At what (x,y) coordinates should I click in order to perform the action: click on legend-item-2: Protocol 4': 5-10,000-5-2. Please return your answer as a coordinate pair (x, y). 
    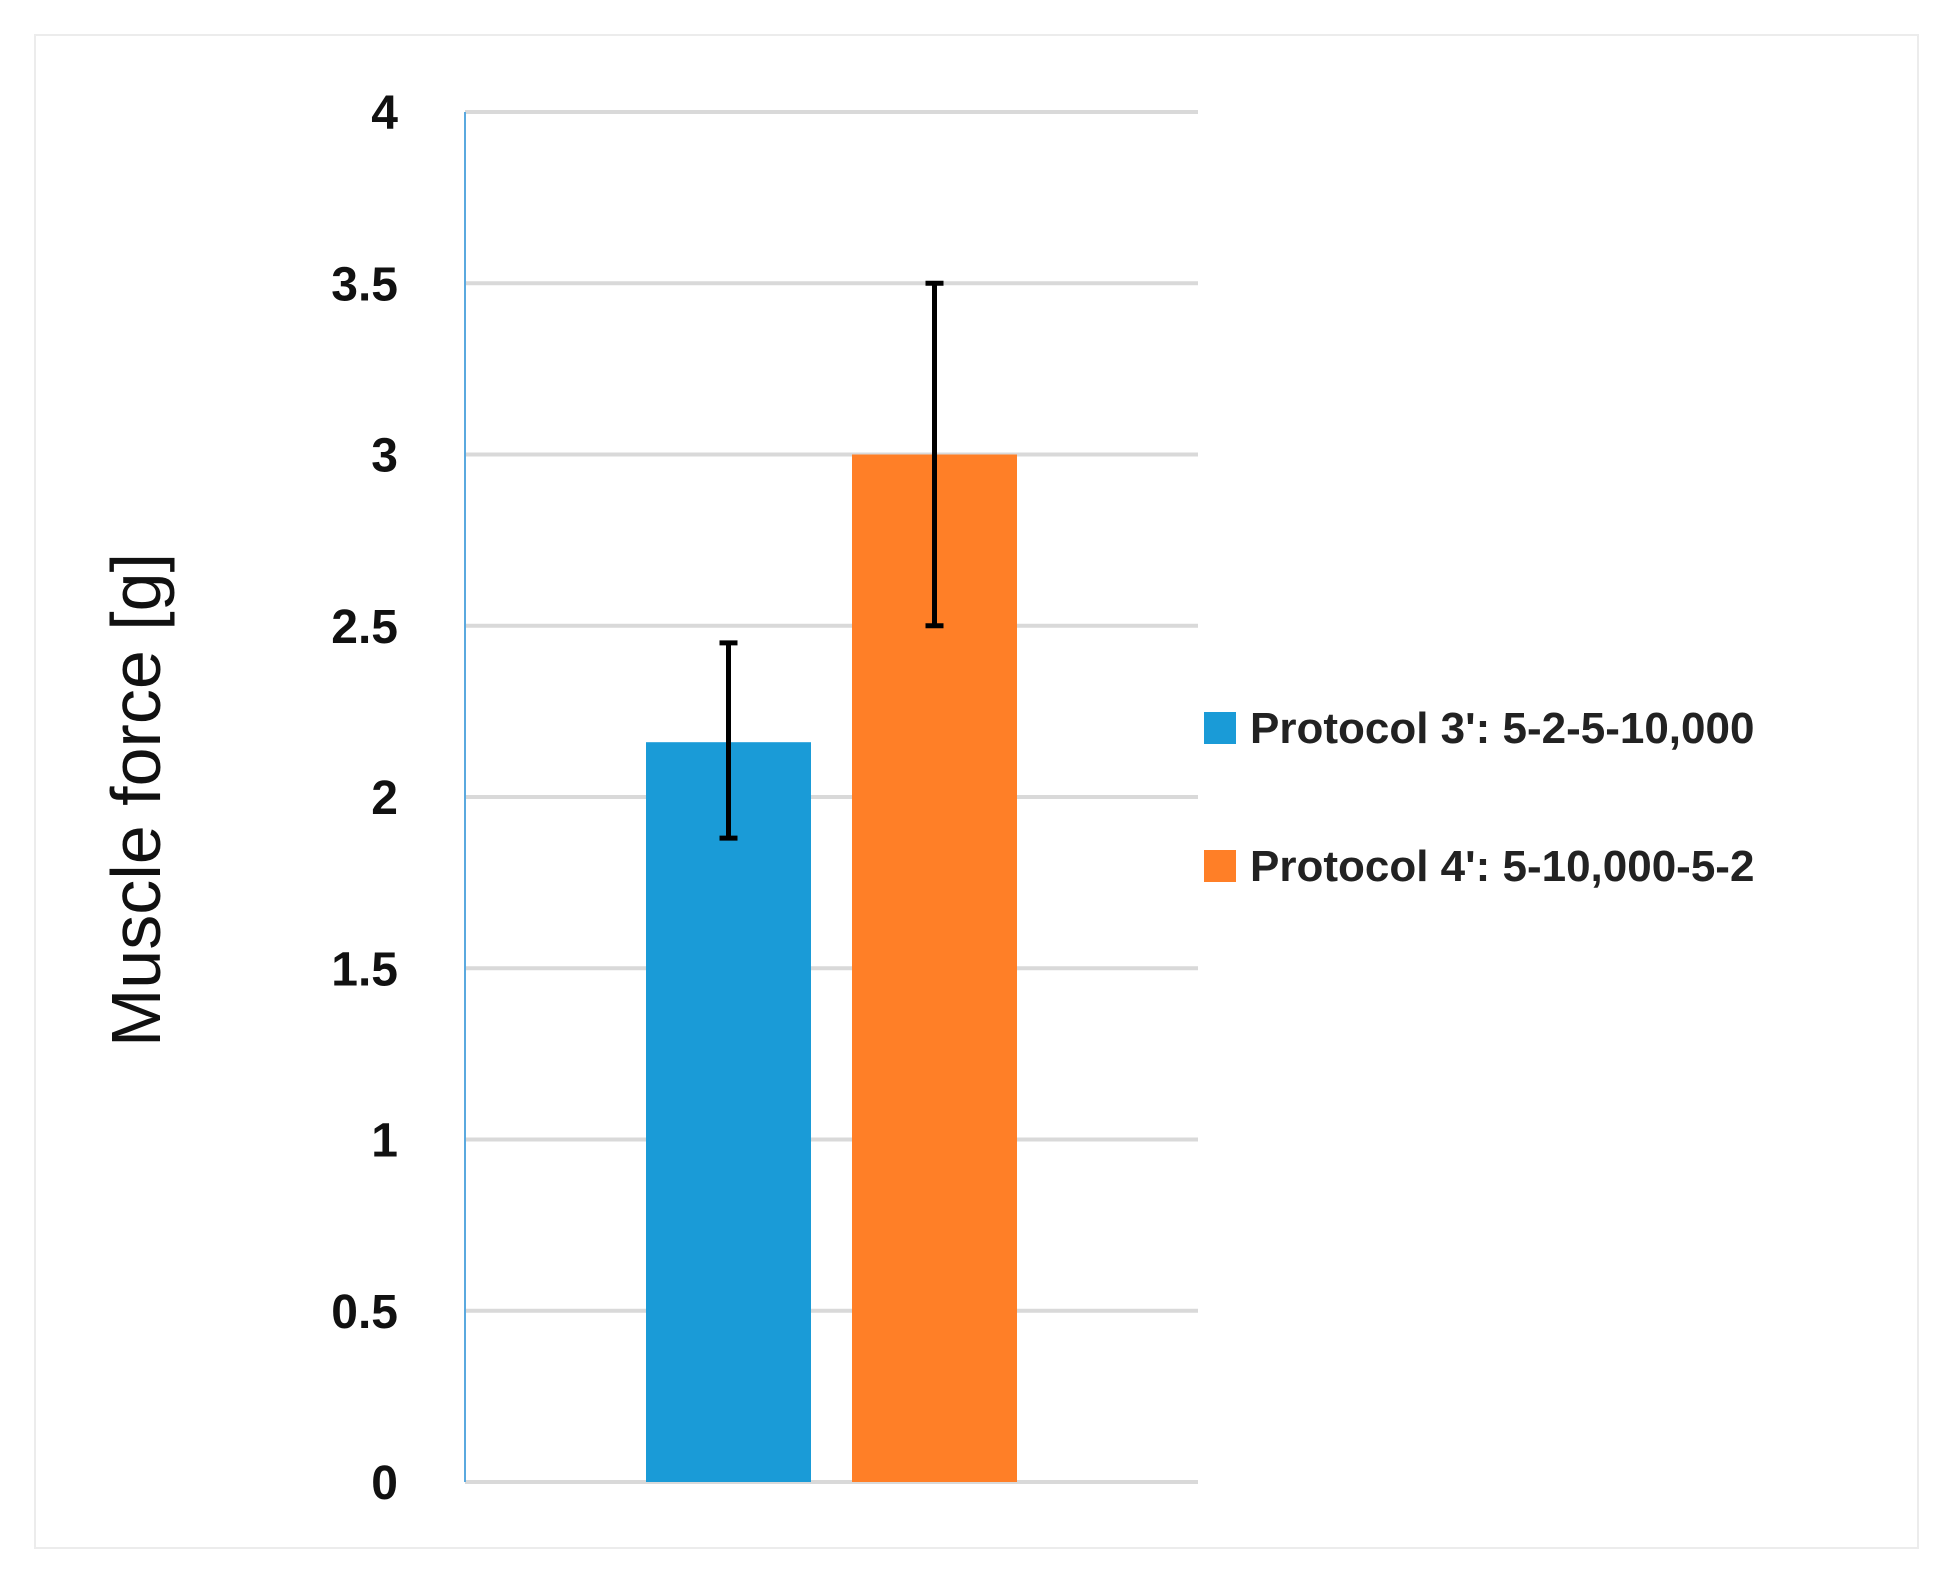
    Looking at the image, I should click on (1479, 866).